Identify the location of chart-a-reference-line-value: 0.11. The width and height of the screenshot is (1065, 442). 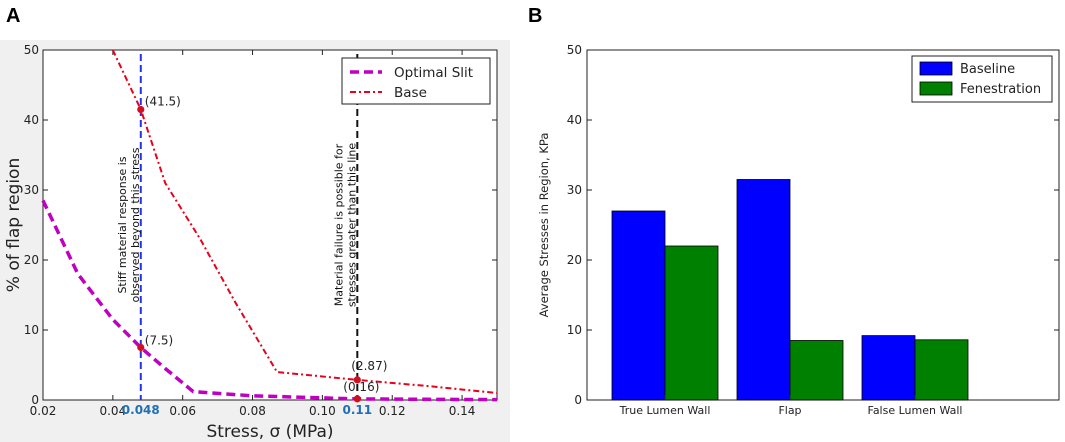
(358, 410).